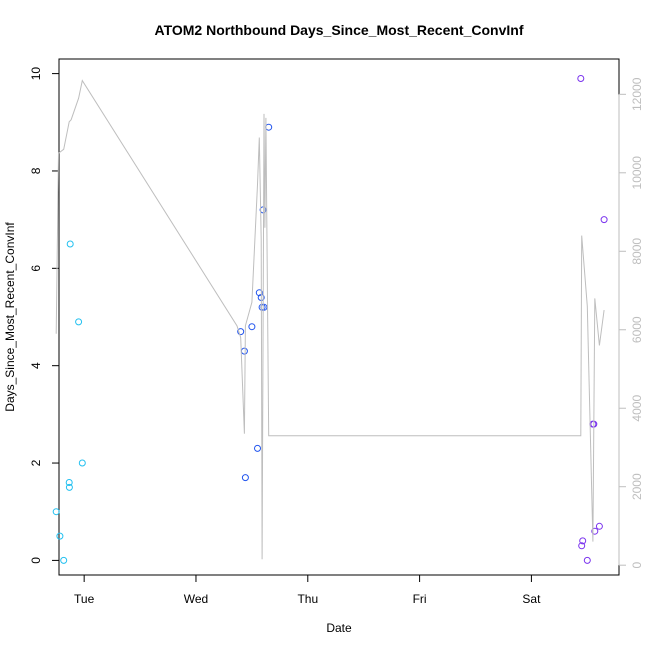 The width and height of the screenshot is (650, 650). Describe the element at coordinates (637, 251) in the screenshot. I see `y2-tick-label: 8000` at that location.